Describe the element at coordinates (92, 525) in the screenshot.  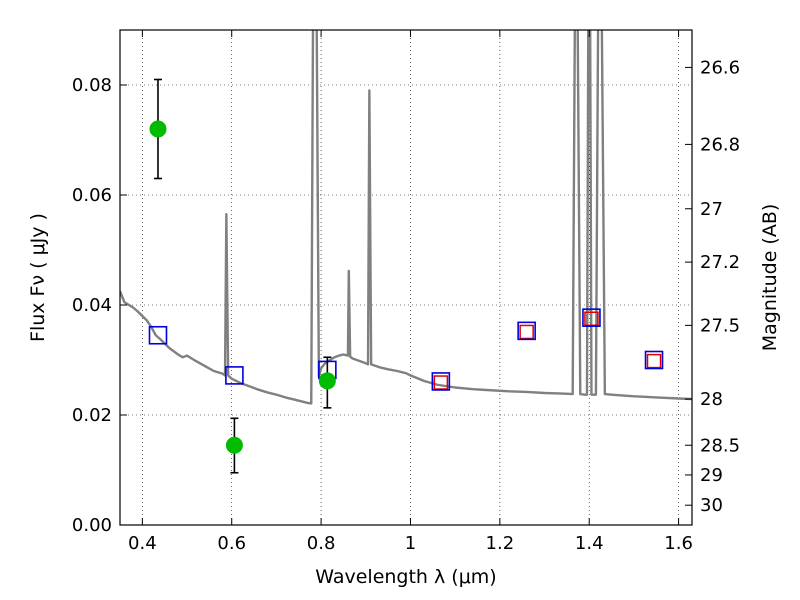
I see `y-tick-label: 0.00` at that location.